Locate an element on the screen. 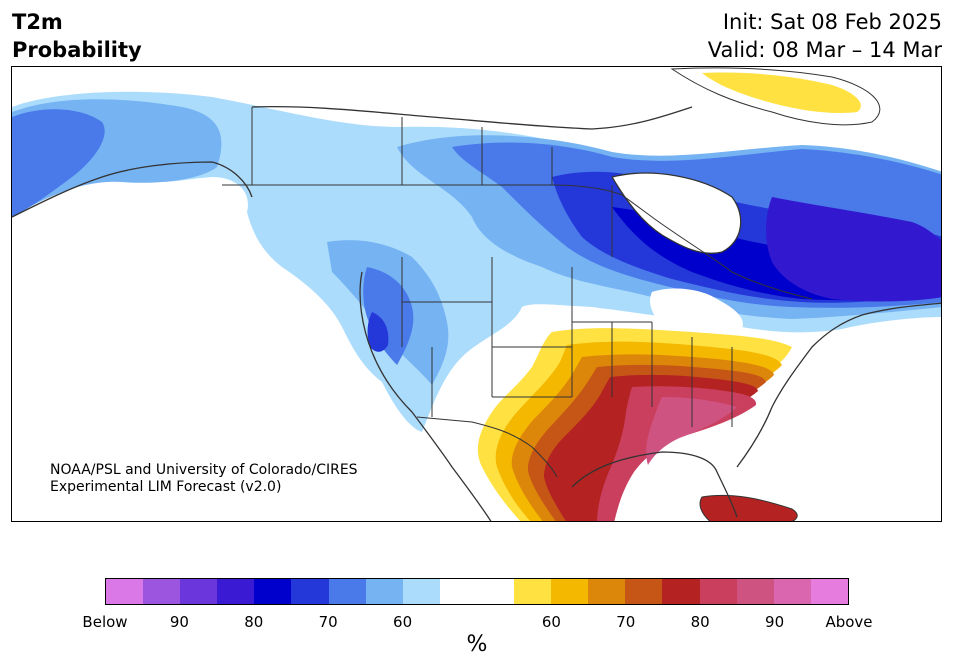  title-line-type: Probability is located at coordinates (77, 50).